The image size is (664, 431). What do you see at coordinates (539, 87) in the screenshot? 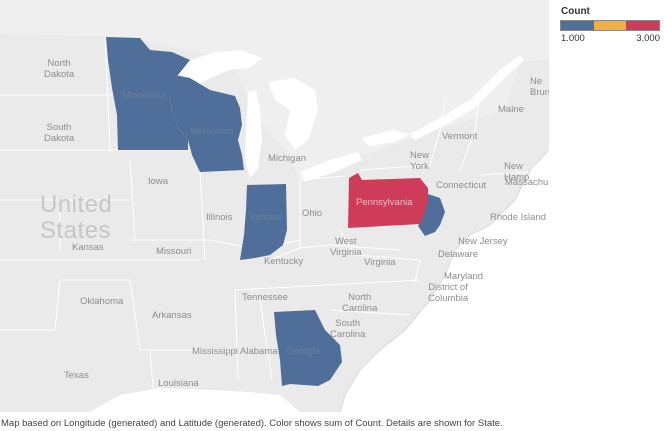
I see `label-brunswick: Ne Brun` at bounding box center [539, 87].